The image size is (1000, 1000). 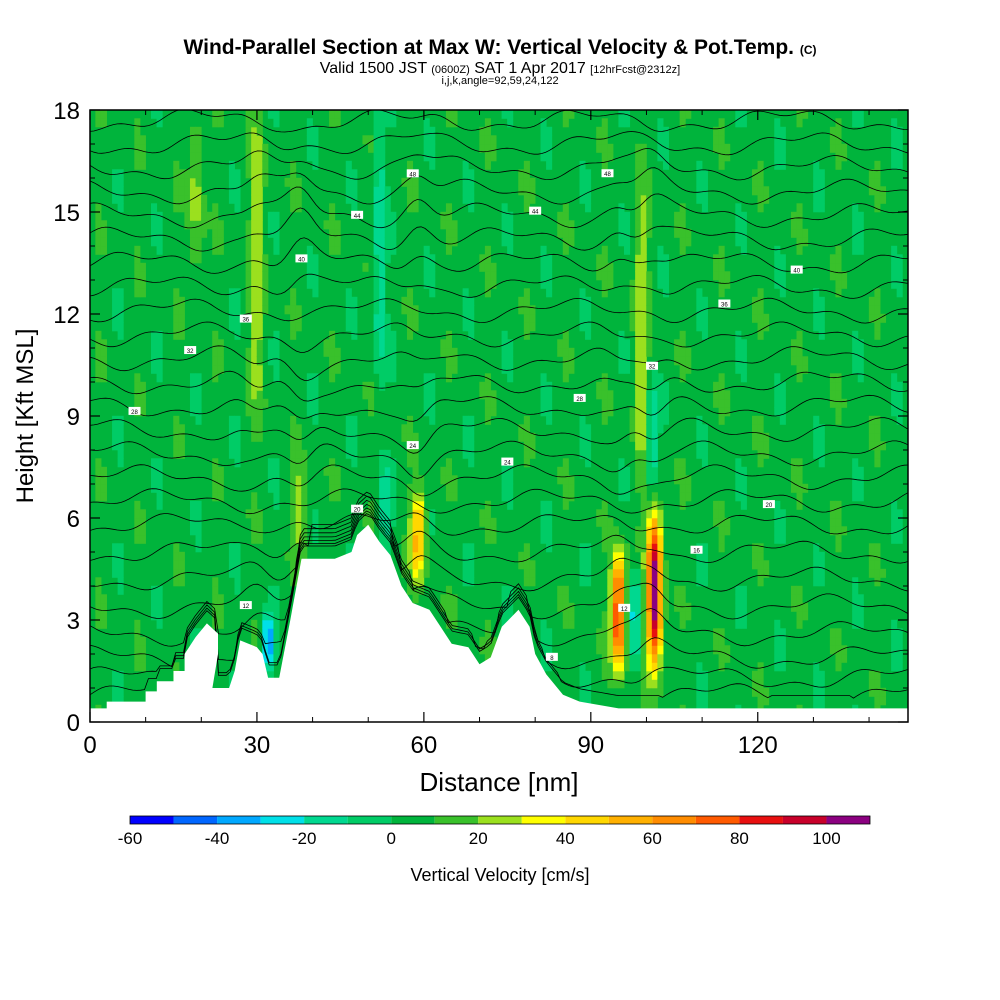 I want to click on colorbar-swatch, so click(x=674, y=820).